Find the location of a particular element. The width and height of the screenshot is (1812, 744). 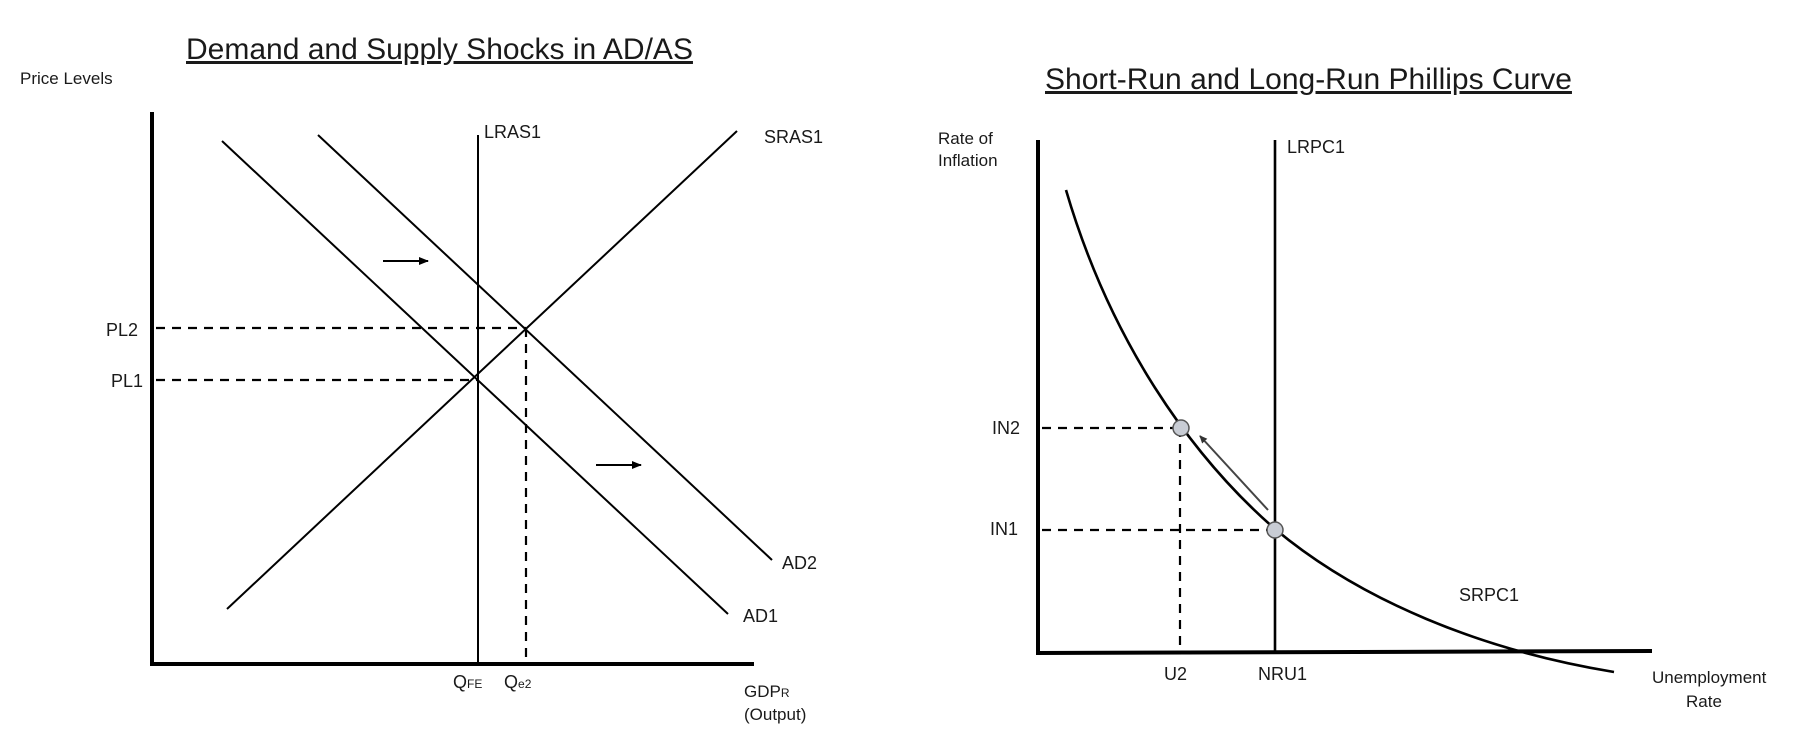

in2-tick-label: IN2 is located at coordinates (1006, 428).